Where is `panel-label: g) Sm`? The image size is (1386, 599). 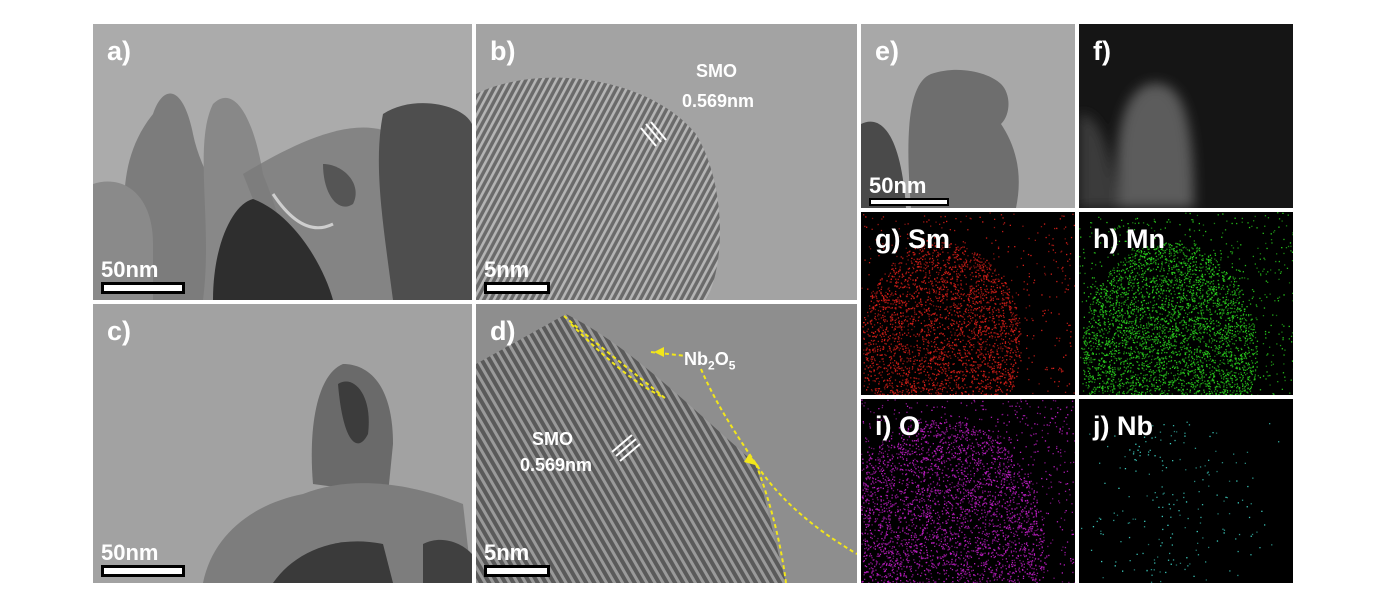 panel-label: g) Sm is located at coordinates (913, 239).